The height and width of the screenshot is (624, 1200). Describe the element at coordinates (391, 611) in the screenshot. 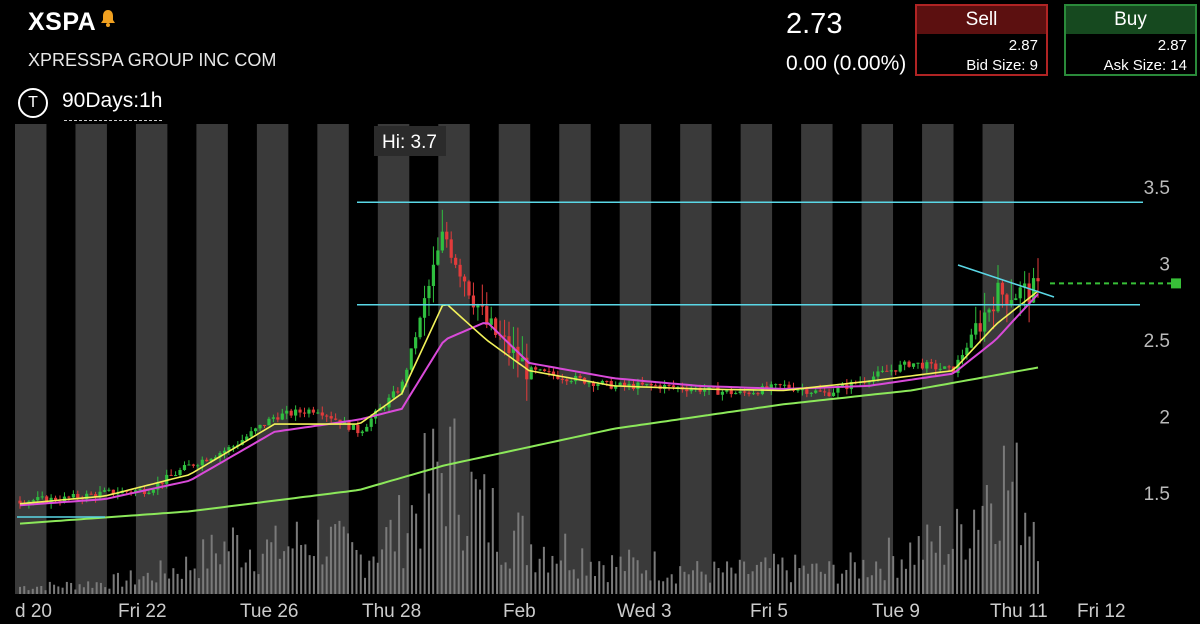

I see `x-tick-label: Thu 28` at that location.